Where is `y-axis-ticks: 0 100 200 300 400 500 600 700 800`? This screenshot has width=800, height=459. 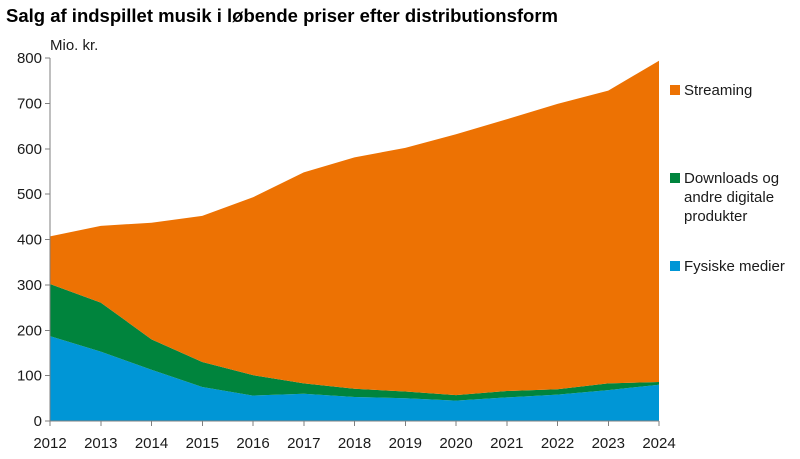 y-axis-ticks: 0 100 200 300 400 500 600 700 800 is located at coordinates (33, 240).